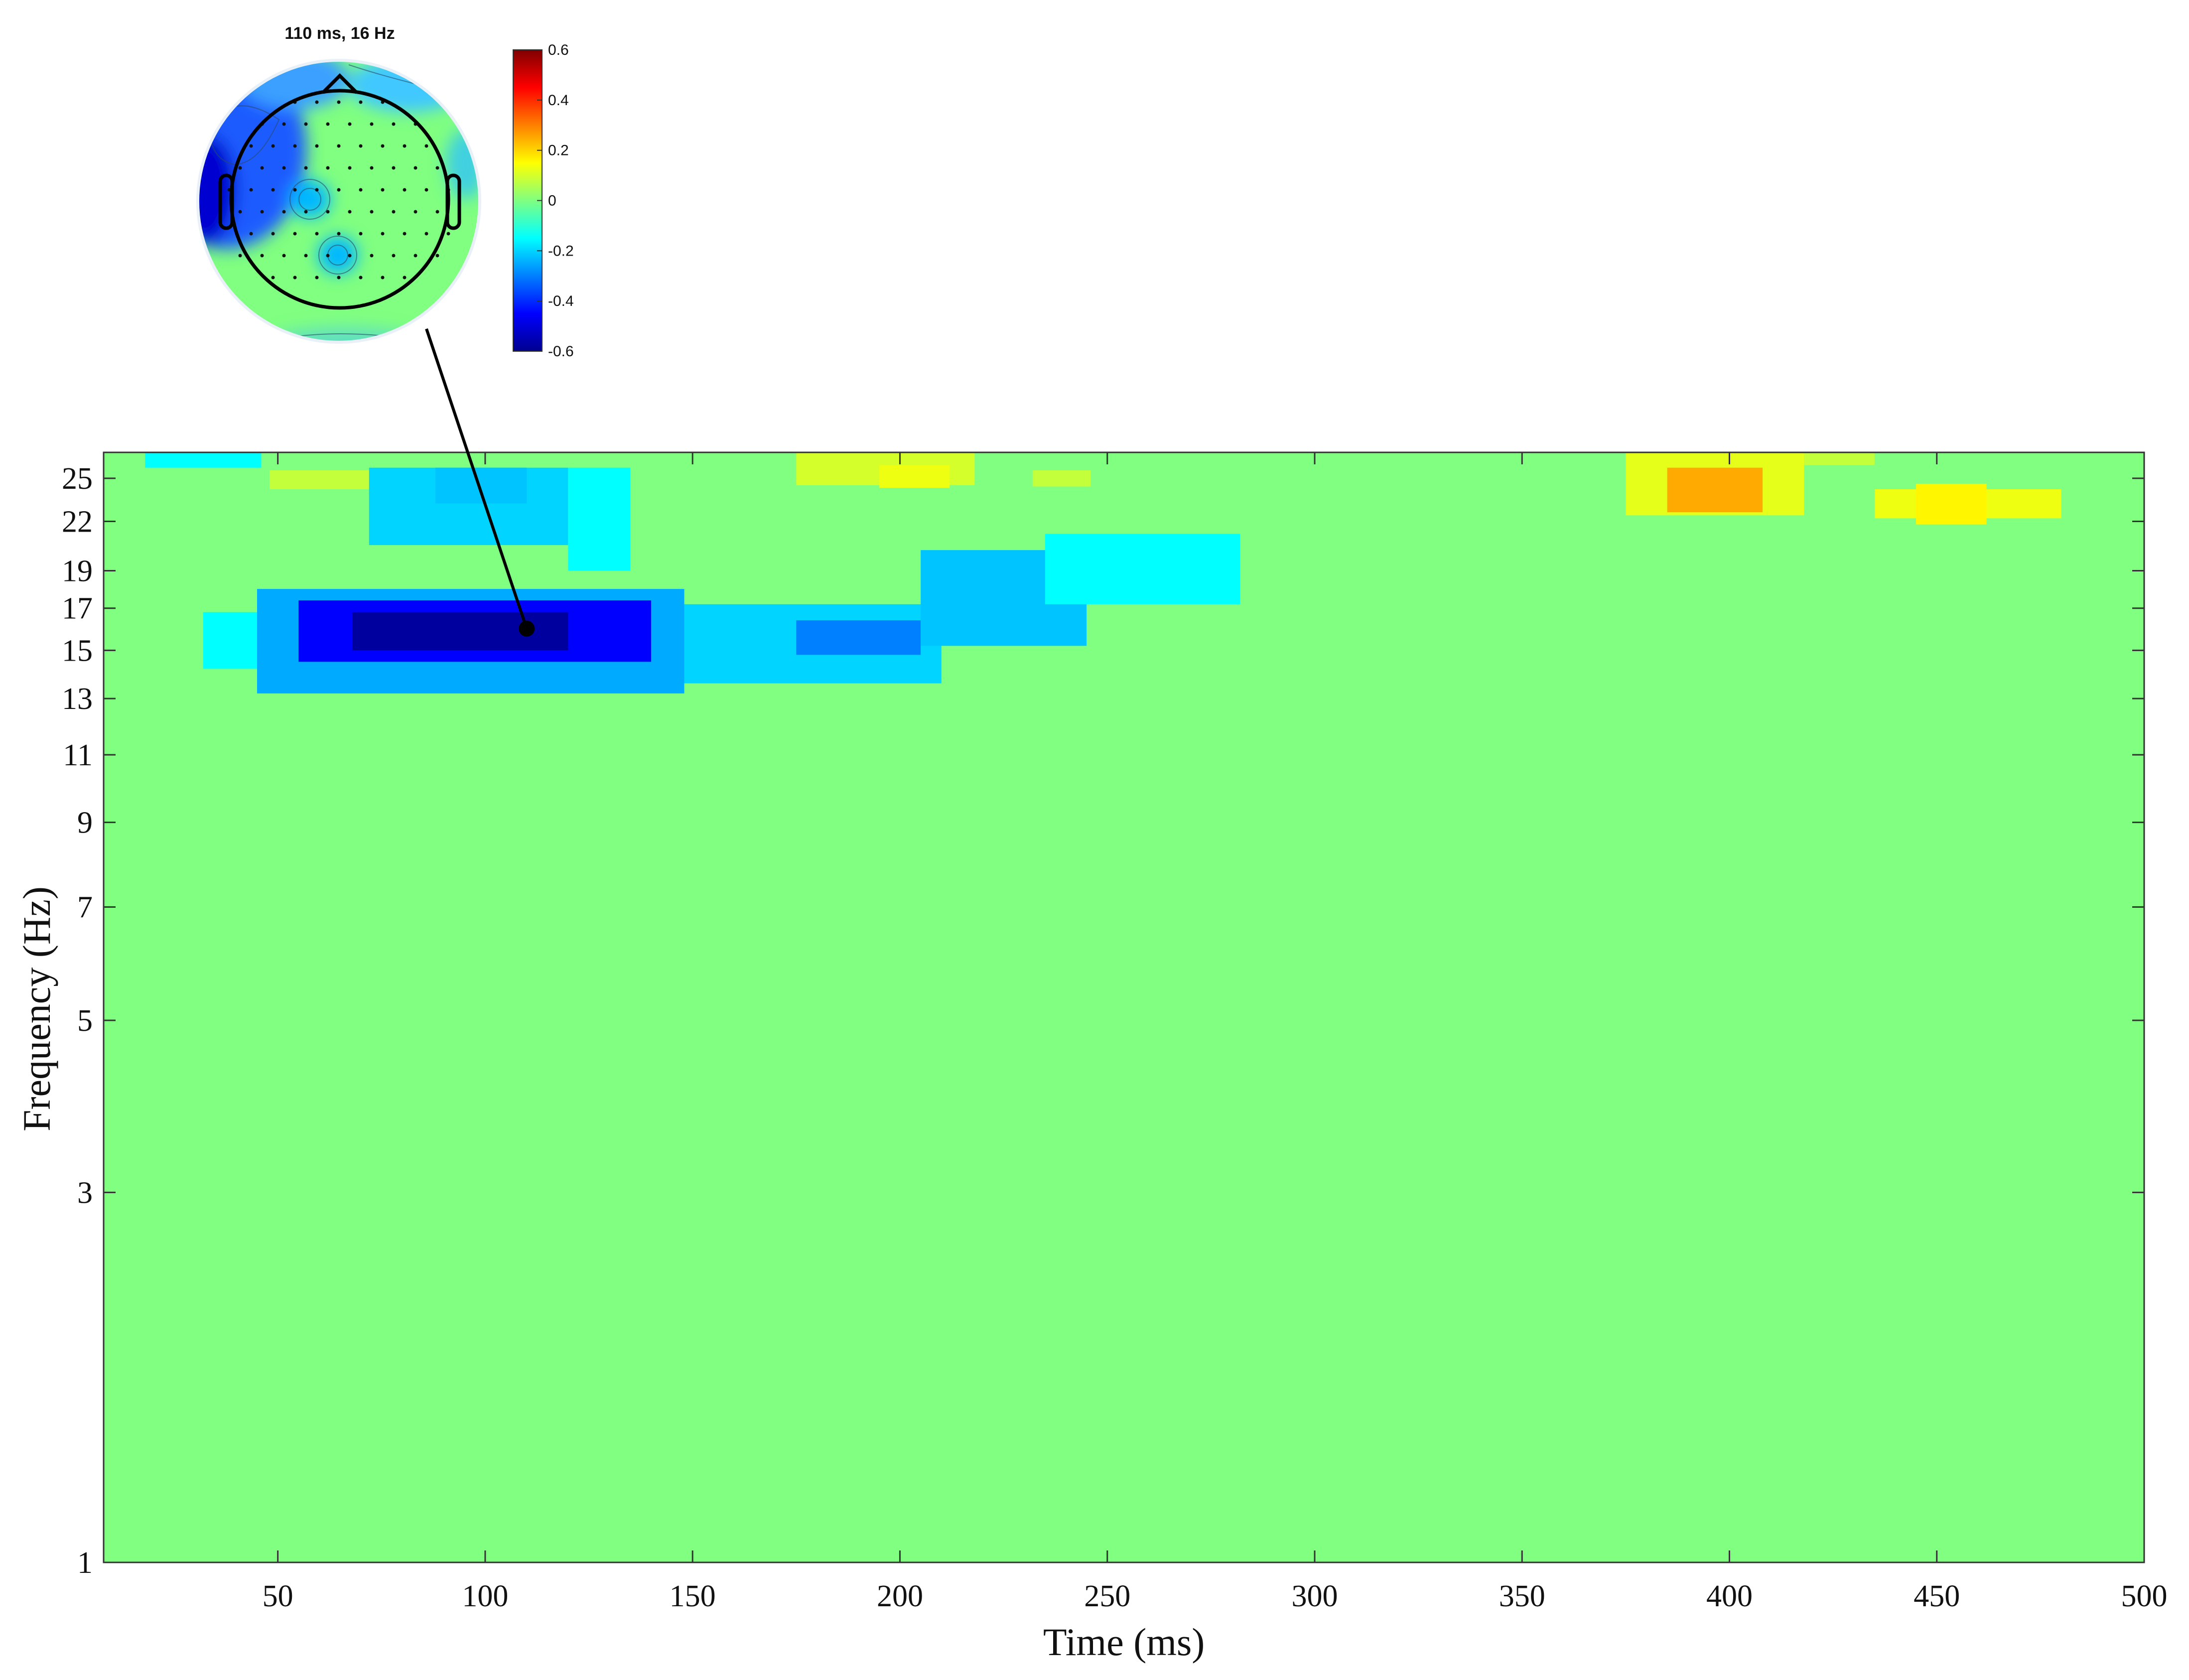 The width and height of the screenshot is (2189, 1680). What do you see at coordinates (453, 201) in the screenshot?
I see `right-ear` at bounding box center [453, 201].